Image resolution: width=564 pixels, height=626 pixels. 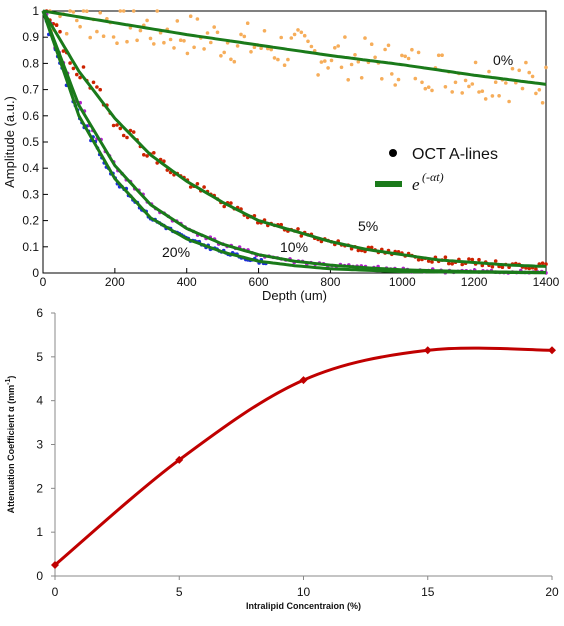 I want to click on legend-label-fit: e, so click(x=416, y=184).